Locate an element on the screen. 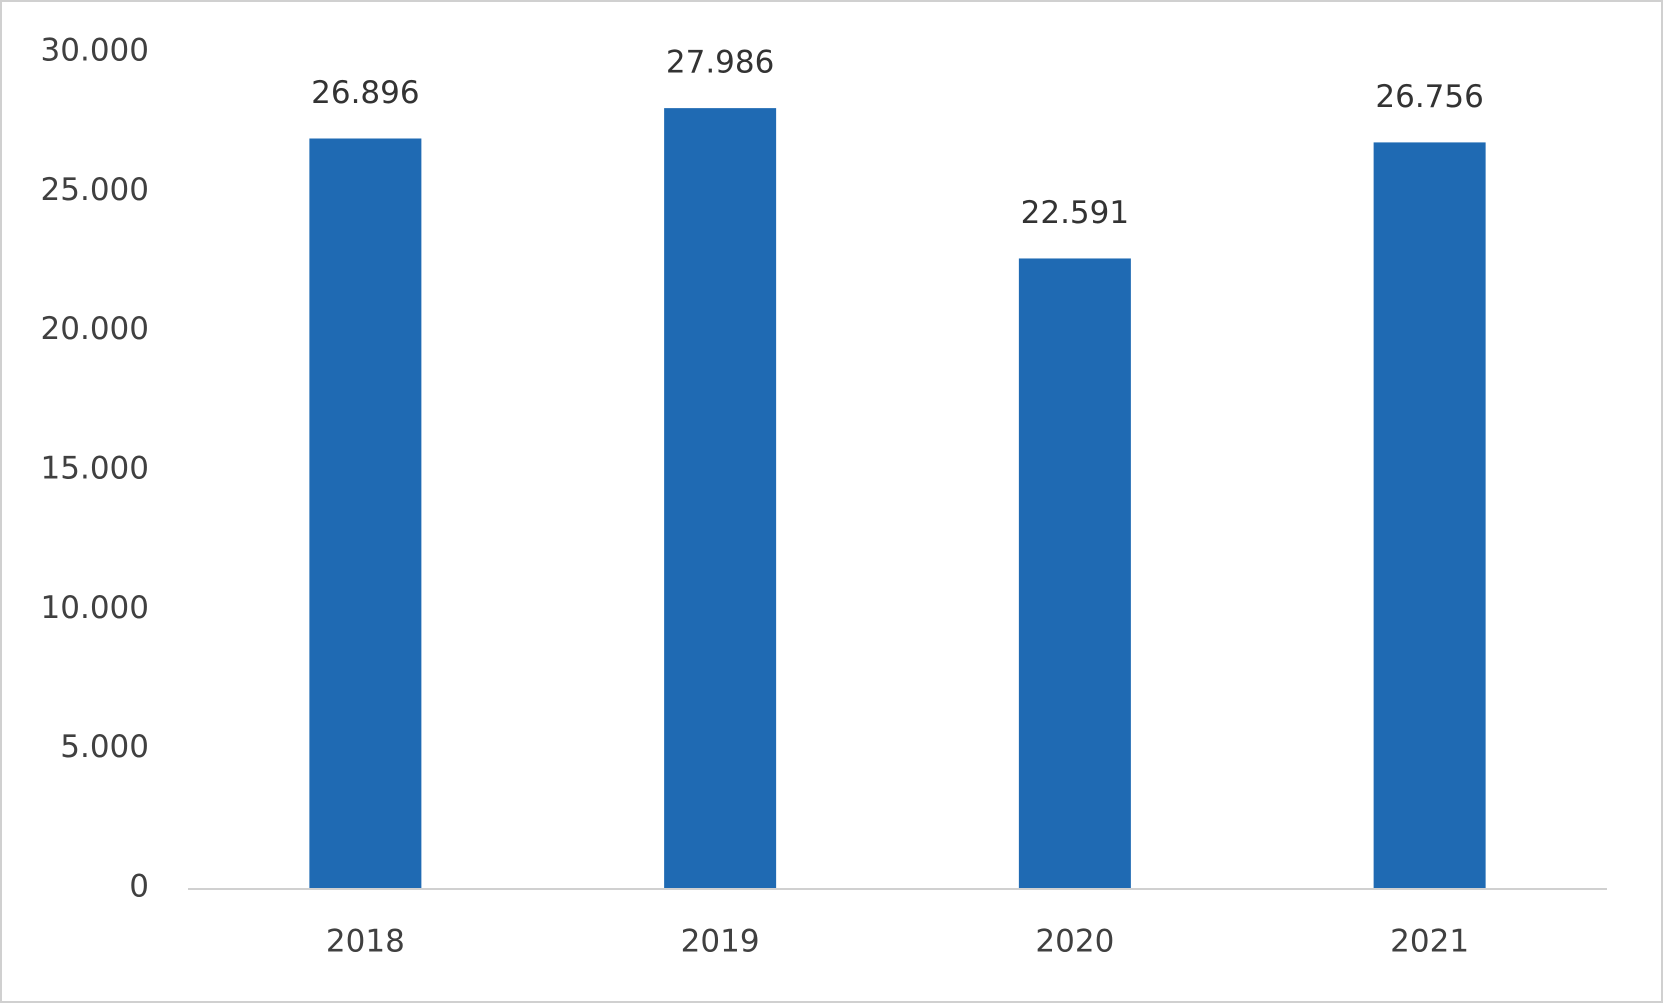 The height and width of the screenshot is (1003, 1663). y-tick-label: 25.000 is located at coordinates (95, 190).